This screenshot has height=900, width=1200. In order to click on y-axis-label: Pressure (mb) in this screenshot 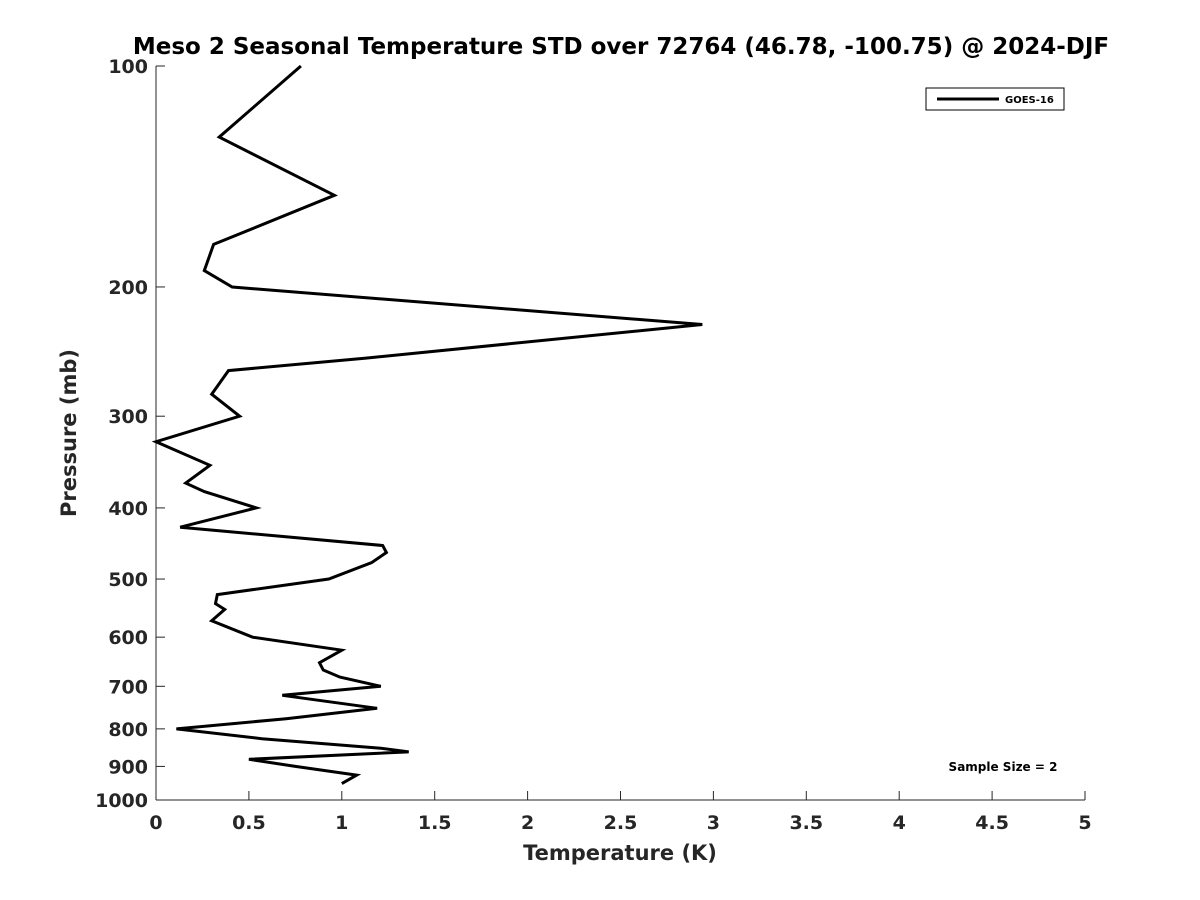, I will do `click(69, 433)`.